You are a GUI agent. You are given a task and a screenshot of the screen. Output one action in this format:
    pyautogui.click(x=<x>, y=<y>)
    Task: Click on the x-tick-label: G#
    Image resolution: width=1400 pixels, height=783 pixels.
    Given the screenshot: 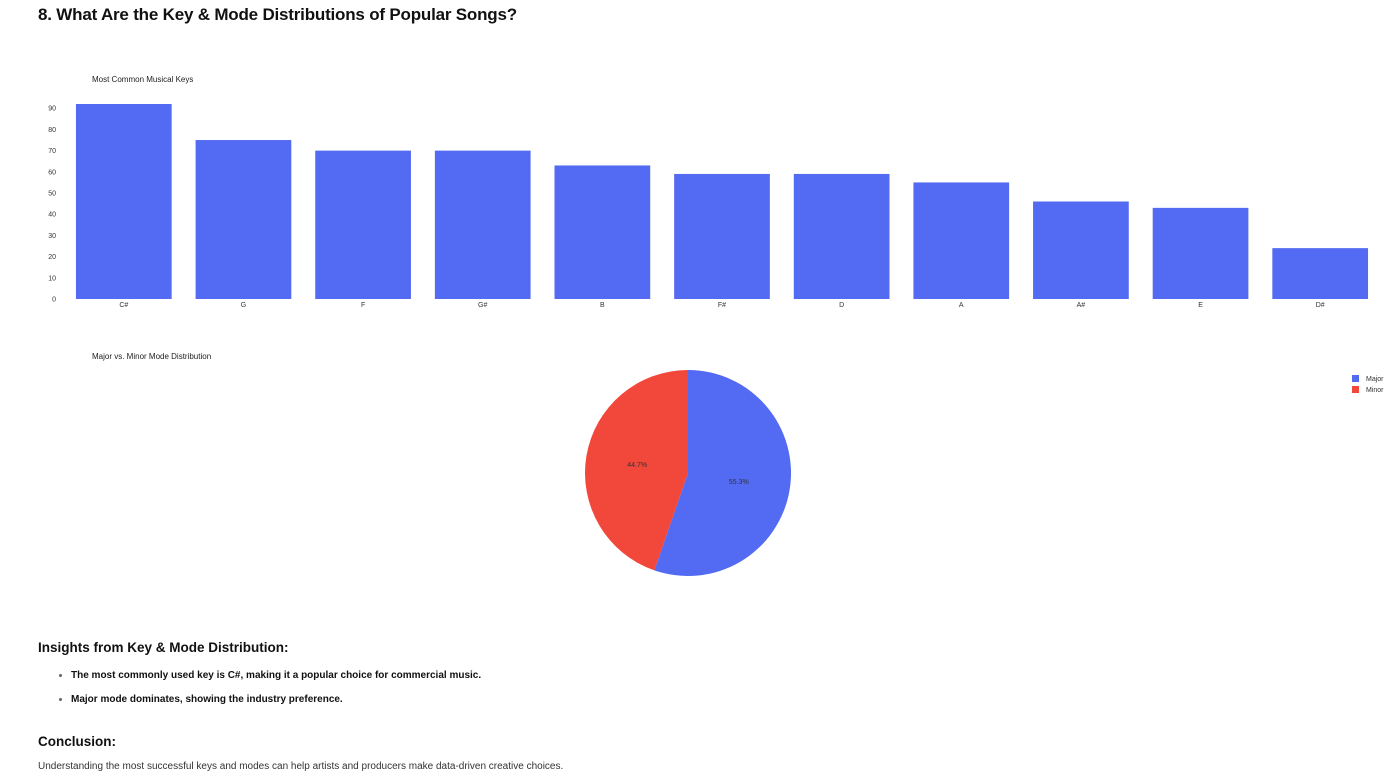 What is the action you would take?
    pyautogui.click(x=482, y=305)
    